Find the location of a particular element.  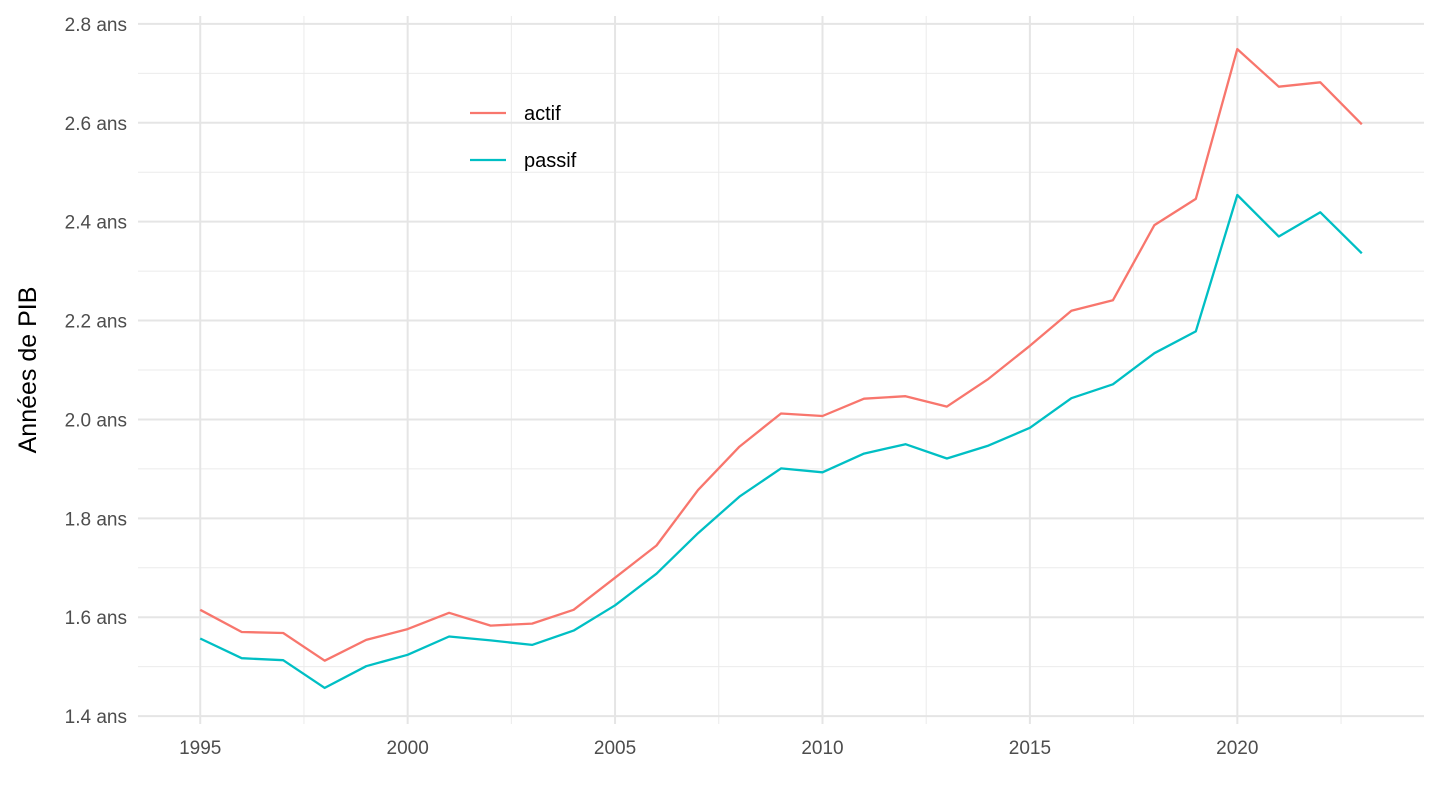

y-tick-label: 1.4 ans is located at coordinates (96, 717).